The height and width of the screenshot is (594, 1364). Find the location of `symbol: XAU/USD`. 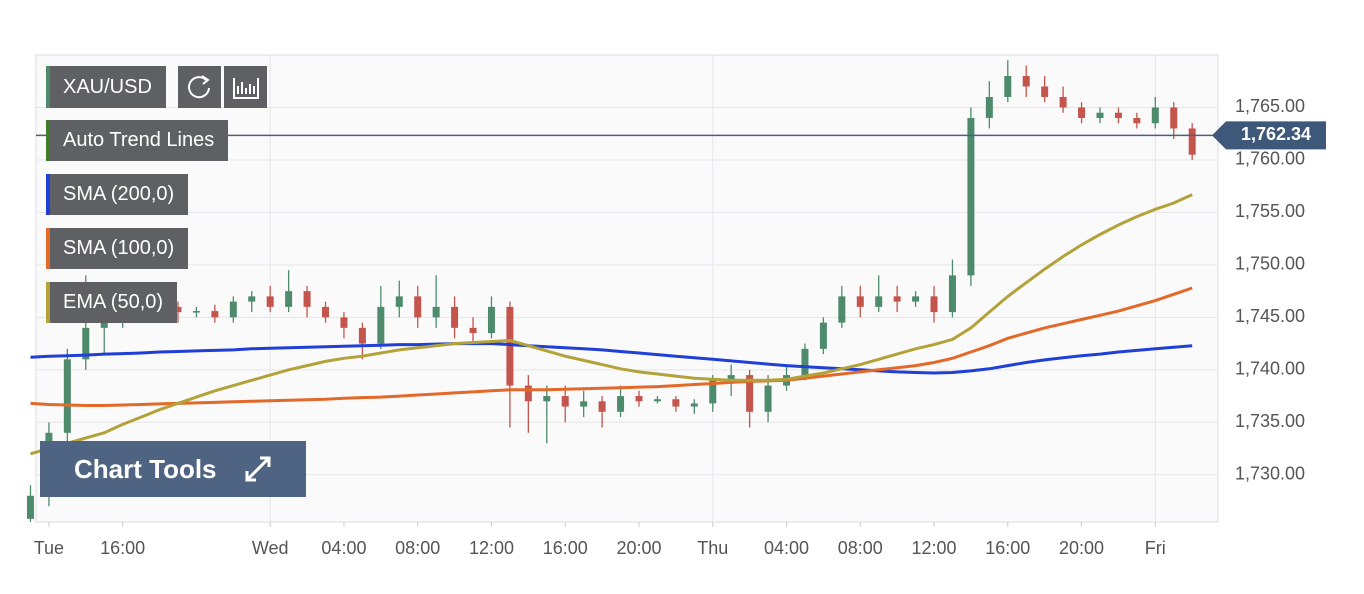

symbol: XAU/USD is located at coordinates (107, 87).